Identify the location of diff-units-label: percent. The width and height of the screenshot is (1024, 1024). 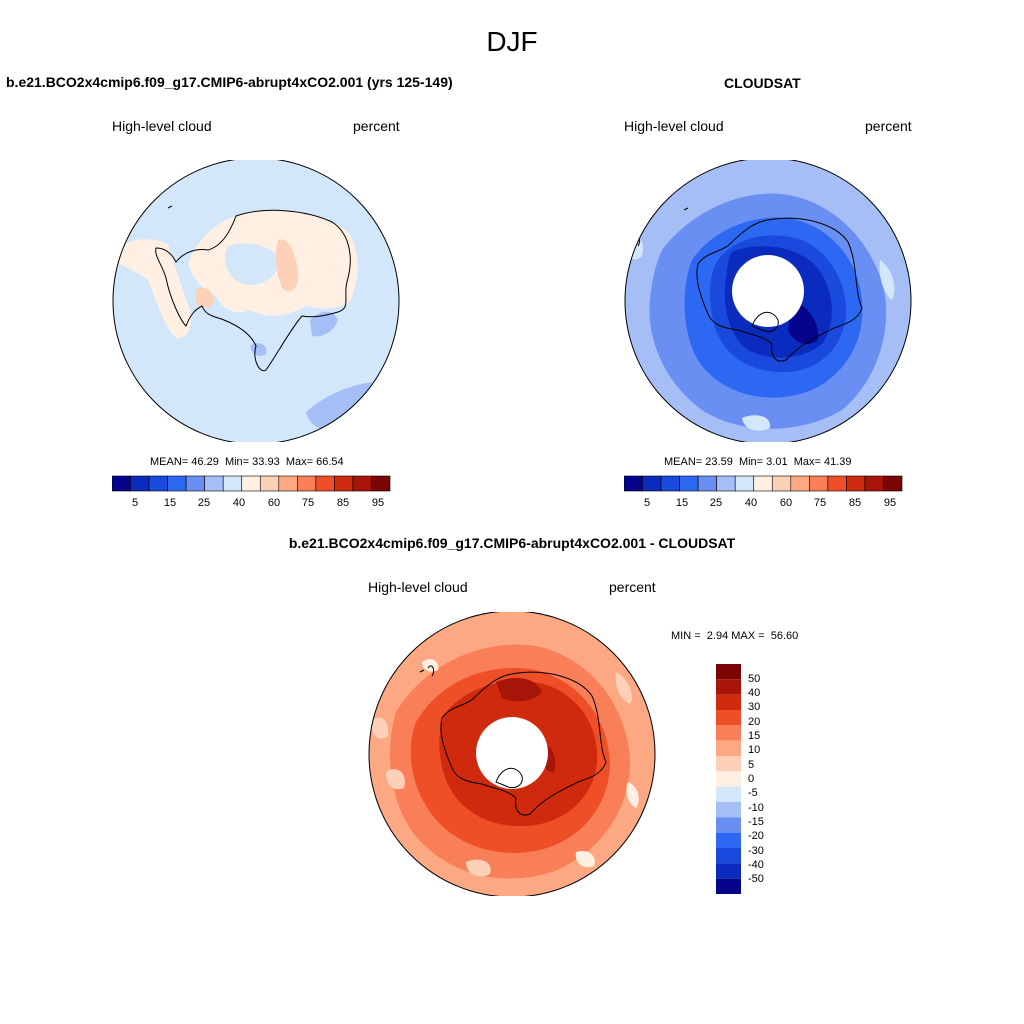
(632, 587).